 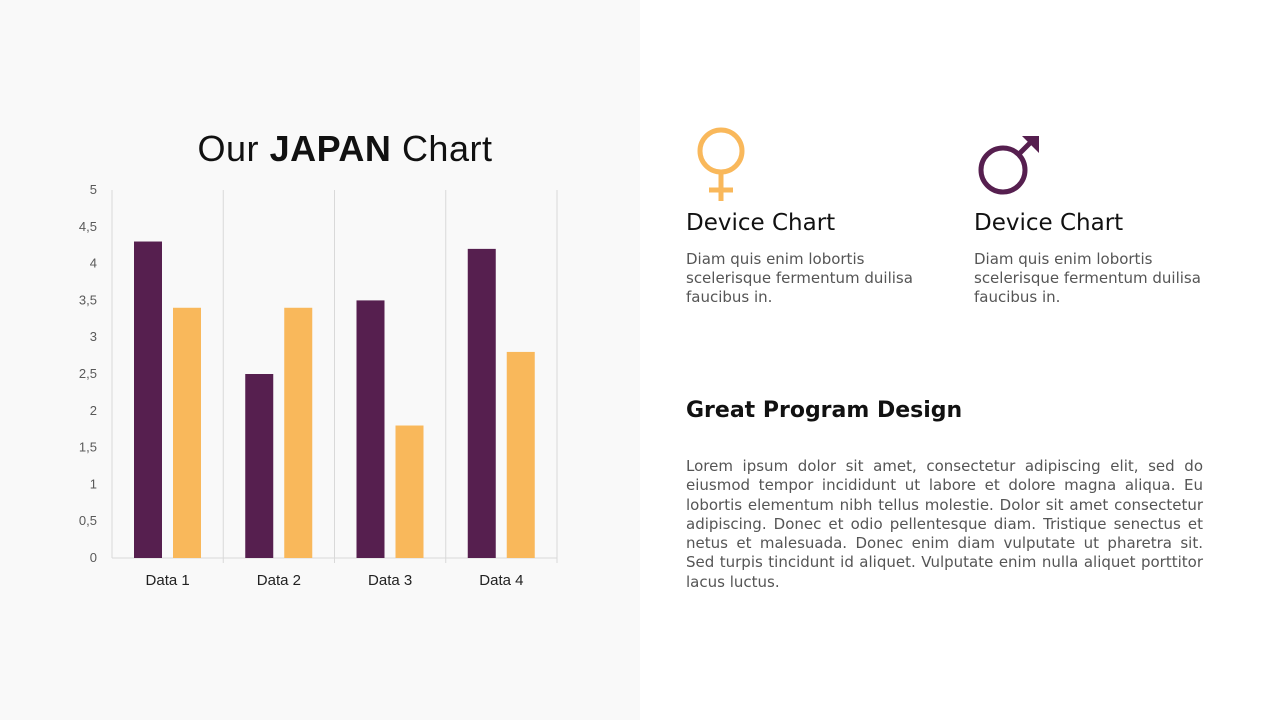 What do you see at coordinates (330, 148) in the screenshot?
I see `title-bold: JAPAN` at bounding box center [330, 148].